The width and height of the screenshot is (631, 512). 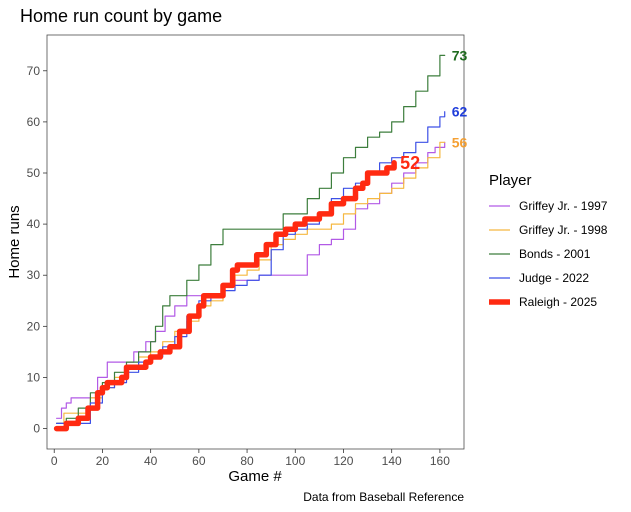 What do you see at coordinates (460, 112) in the screenshot?
I see `end-label-judge-2022: 62` at bounding box center [460, 112].